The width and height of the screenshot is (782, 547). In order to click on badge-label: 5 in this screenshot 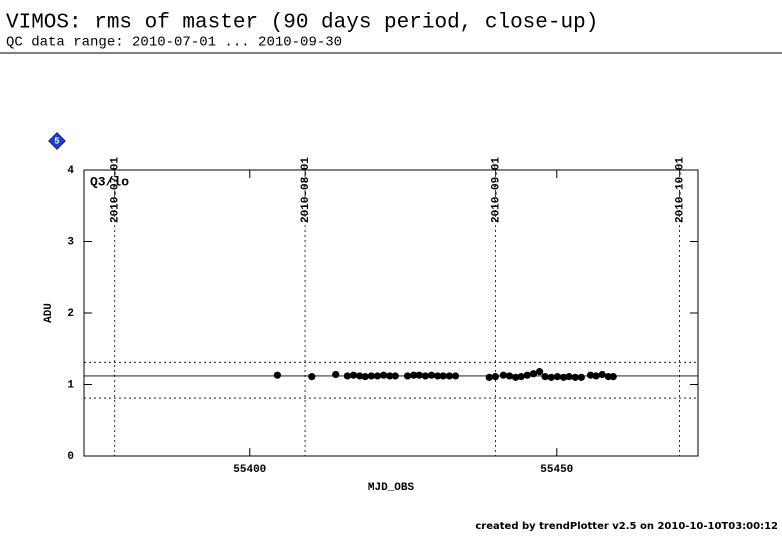, I will do `click(56, 141)`.